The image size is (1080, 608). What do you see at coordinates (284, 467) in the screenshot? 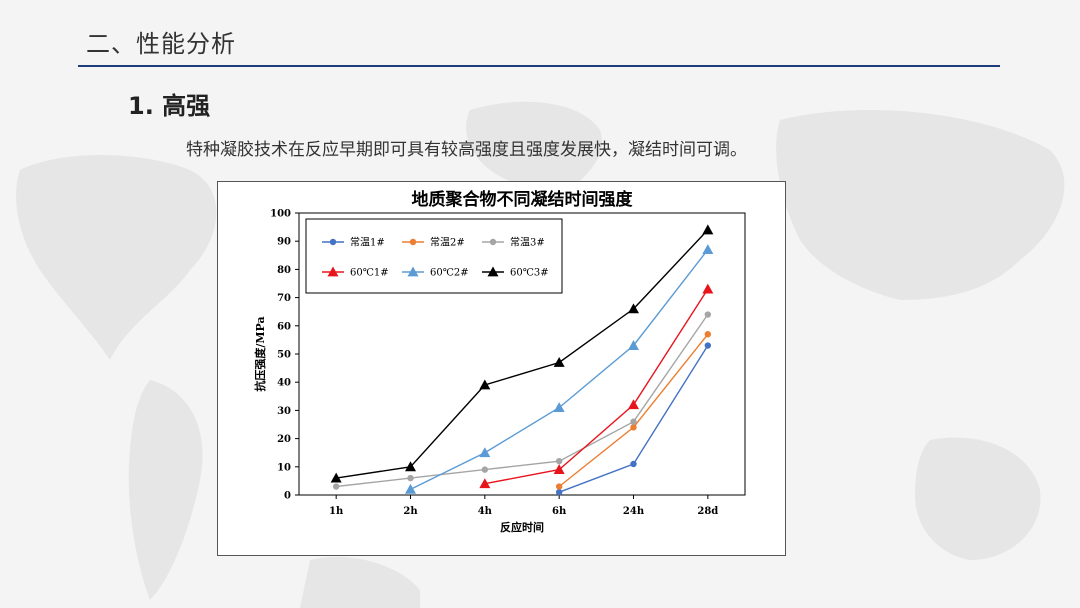
I see `y-tick-label: 10` at bounding box center [284, 467].